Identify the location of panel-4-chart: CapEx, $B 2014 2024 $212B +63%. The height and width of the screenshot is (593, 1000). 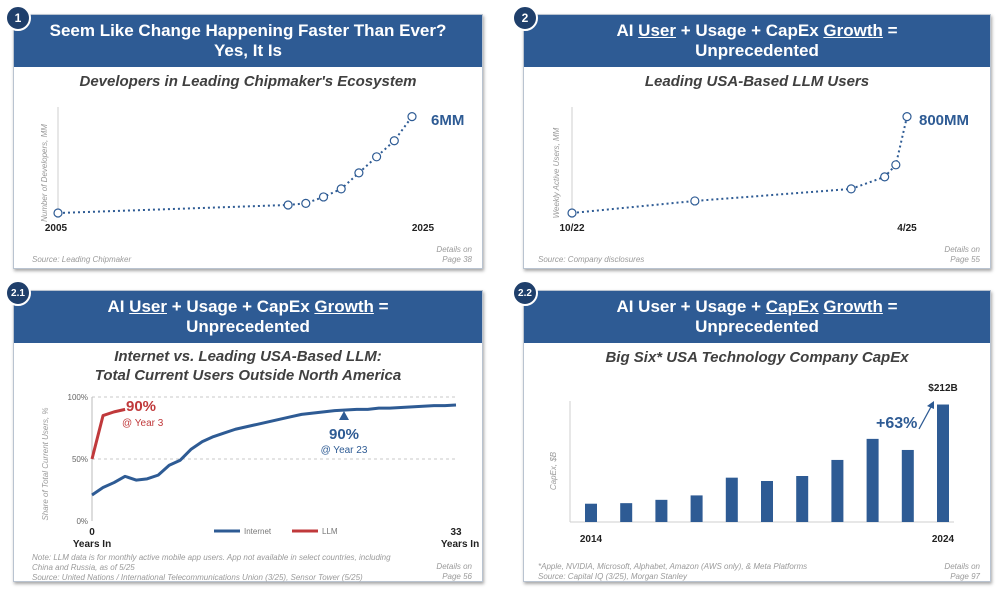
(753, 464).